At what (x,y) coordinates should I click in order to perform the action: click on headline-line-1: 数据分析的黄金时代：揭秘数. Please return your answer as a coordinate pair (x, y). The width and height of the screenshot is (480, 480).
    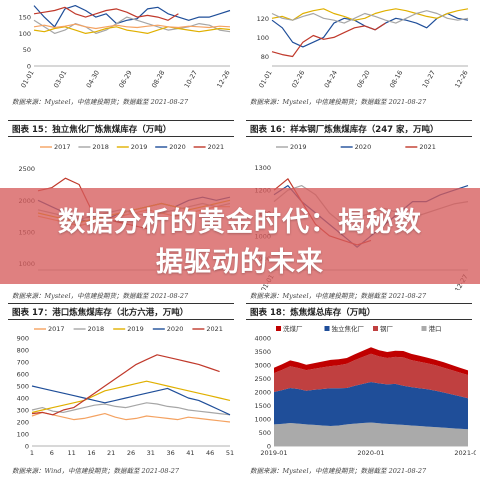
    Looking at the image, I should click on (240, 222).